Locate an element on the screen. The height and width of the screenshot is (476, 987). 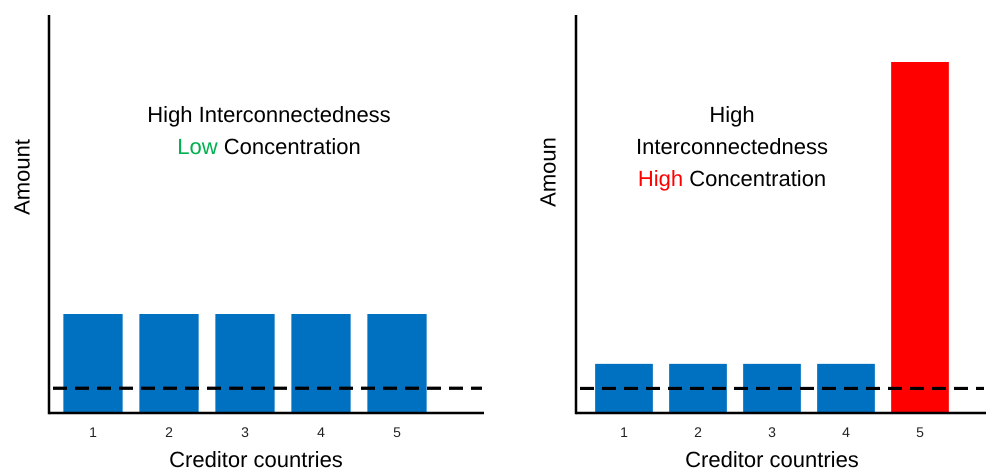
text: Low Concentration is located at coordinates (269, 146).